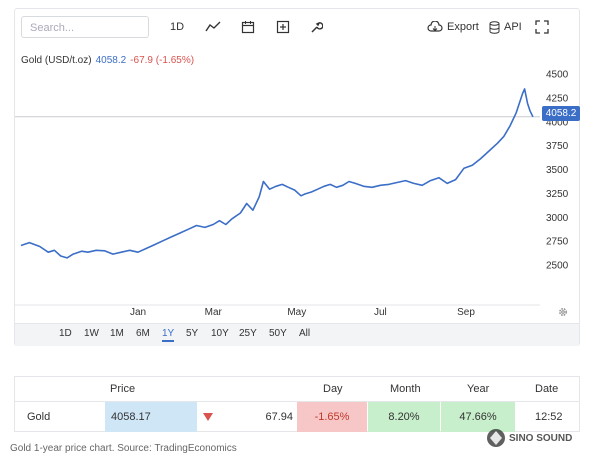  What do you see at coordinates (296, 312) in the screenshot?
I see `x-tick-label: May` at bounding box center [296, 312].